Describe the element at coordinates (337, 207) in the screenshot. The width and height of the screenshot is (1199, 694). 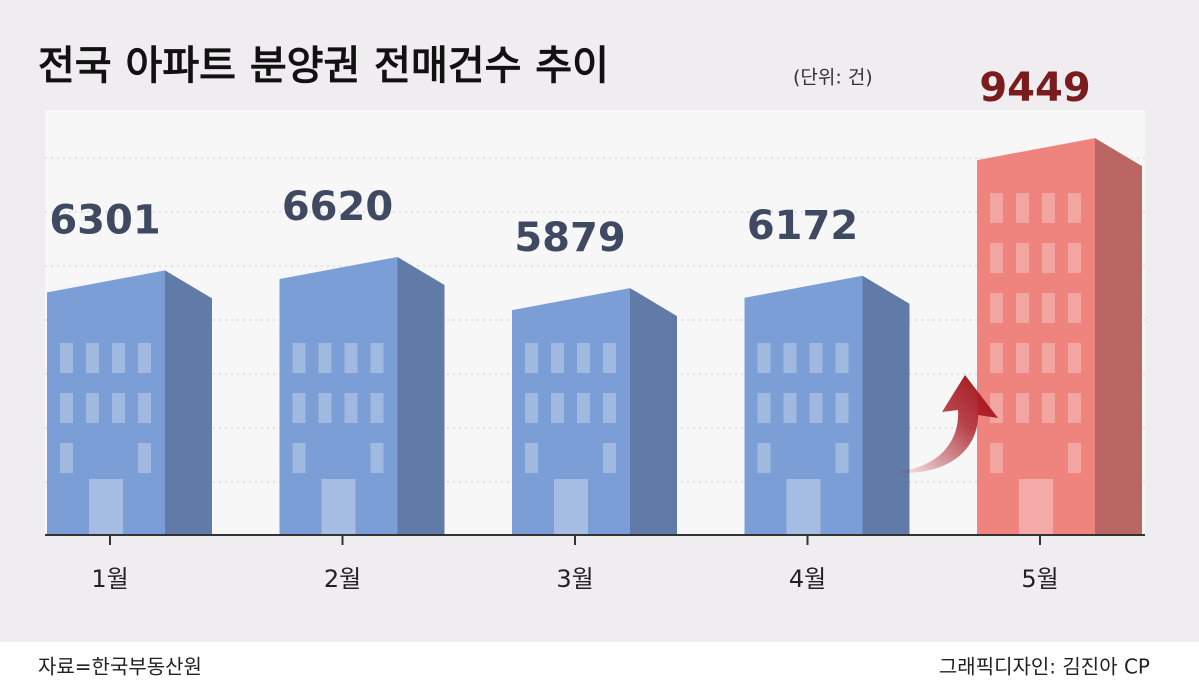
I see `value-label: 6620` at that location.